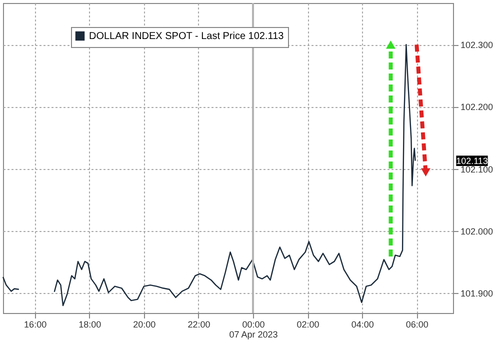 Image resolution: width=500 pixels, height=346 pixels. What do you see at coordinates (253, 325) in the screenshot?
I see `x-tick-label: 00:00` at bounding box center [253, 325].